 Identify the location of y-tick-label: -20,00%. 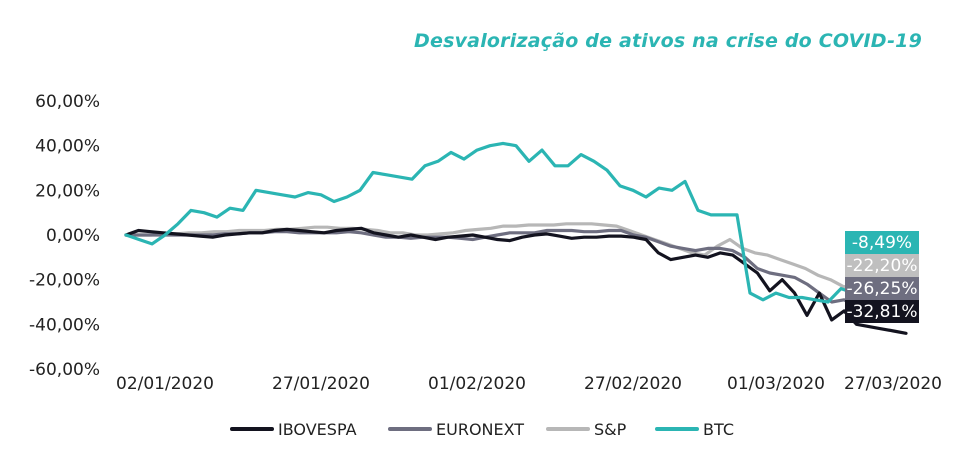
(64, 281).